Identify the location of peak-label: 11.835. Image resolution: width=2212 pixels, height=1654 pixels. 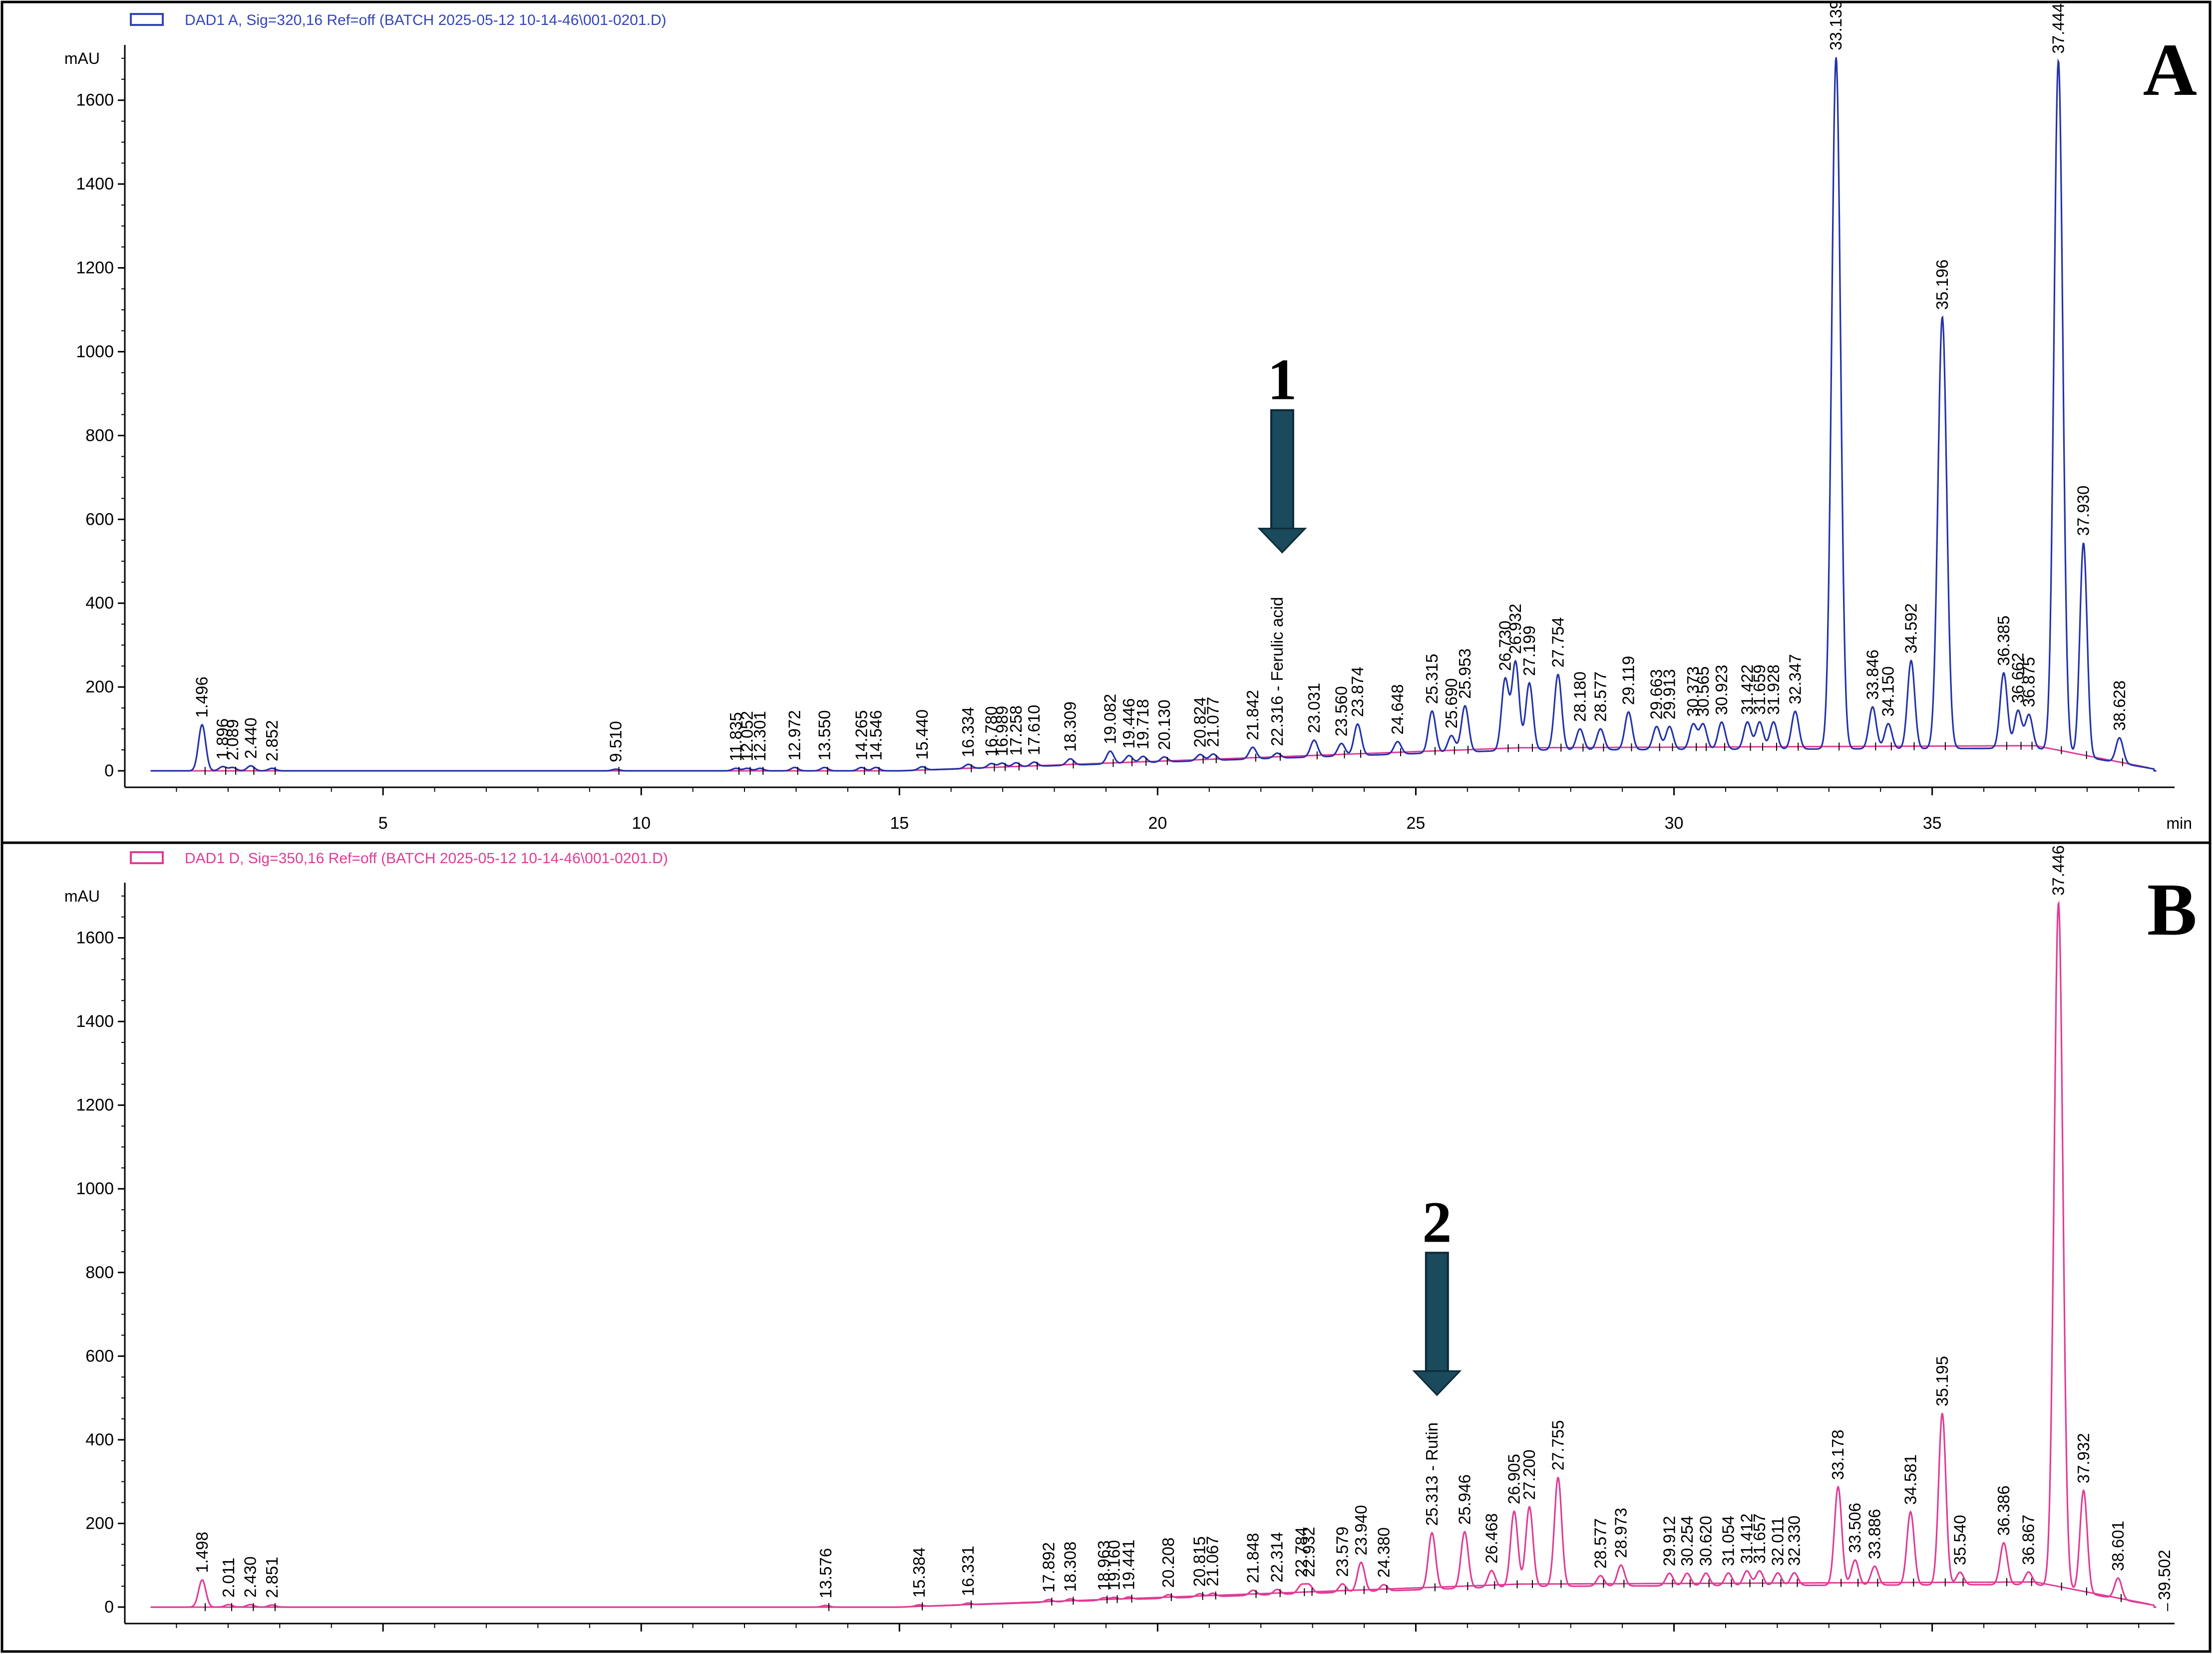
(736, 737).